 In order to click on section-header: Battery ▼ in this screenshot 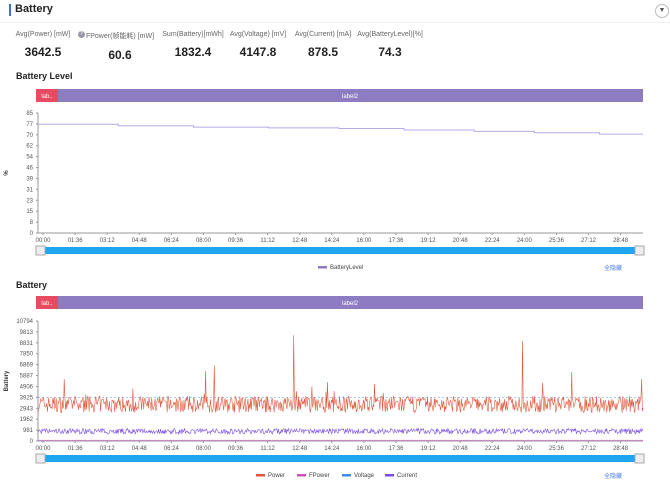, I will do `click(335, 11)`.